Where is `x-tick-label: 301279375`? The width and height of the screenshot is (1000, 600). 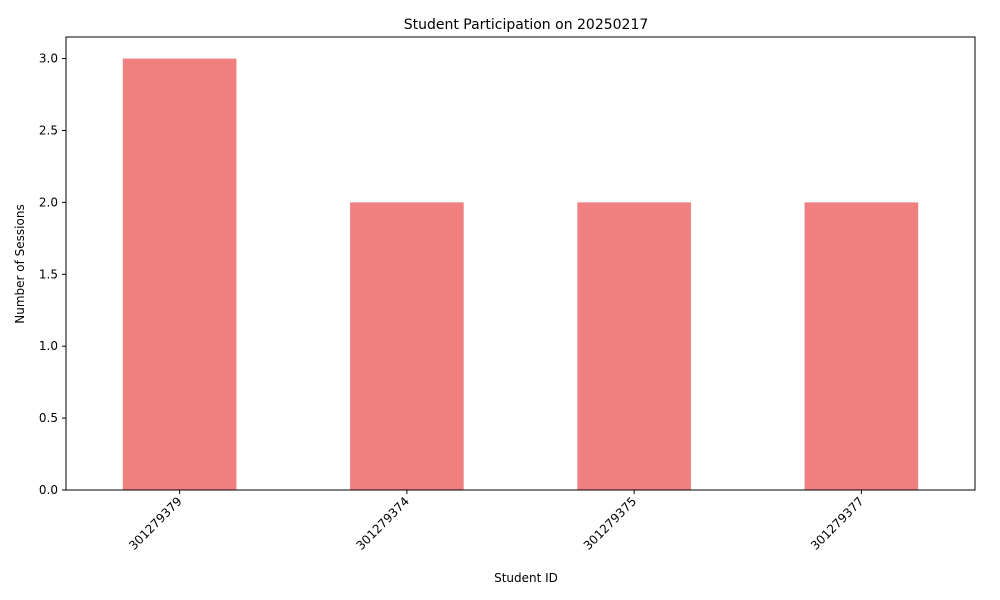
x-tick-label: 301279375 is located at coordinates (610, 523).